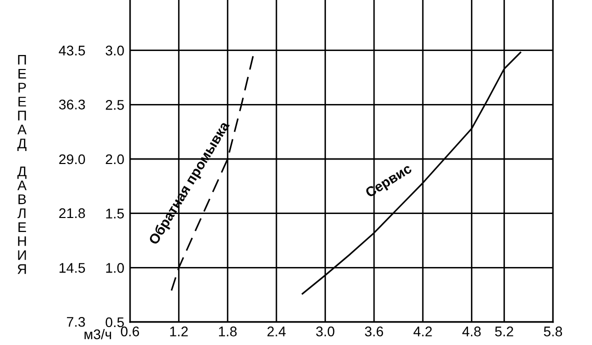 This screenshot has width=592, height=345. I want to click on x-tick-label: 3.0, so click(325, 331).